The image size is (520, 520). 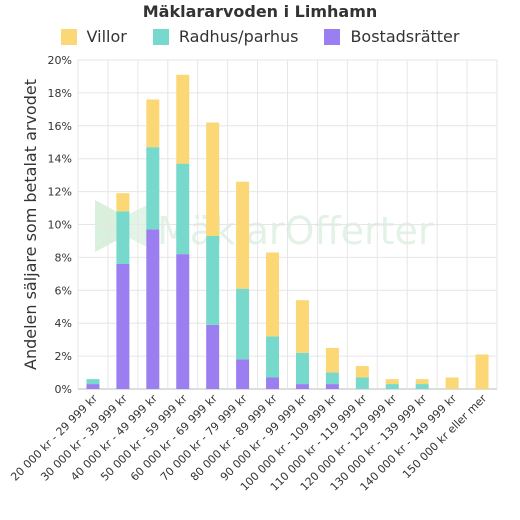 What do you see at coordinates (137, 226) in the screenshot?
I see `watermark-logo-right` at bounding box center [137, 226].